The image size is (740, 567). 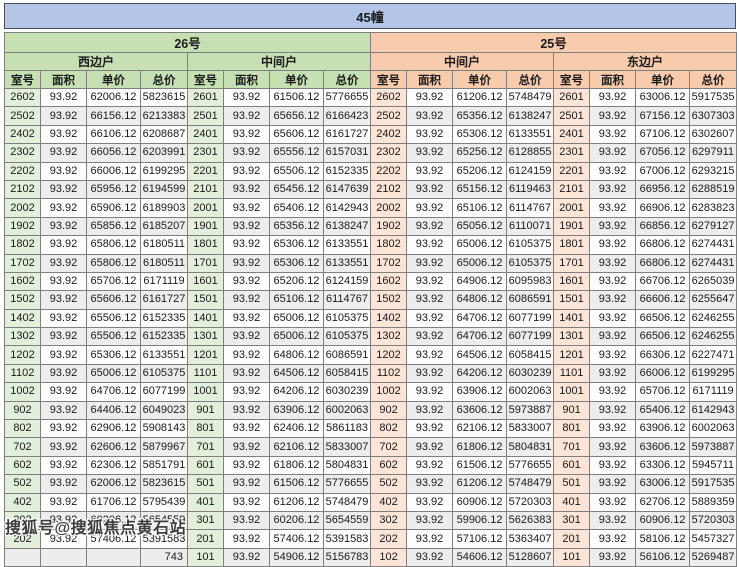 What do you see at coordinates (663, 502) in the screenshot?
I see `unit-price-cell: 62706.12` at bounding box center [663, 502].